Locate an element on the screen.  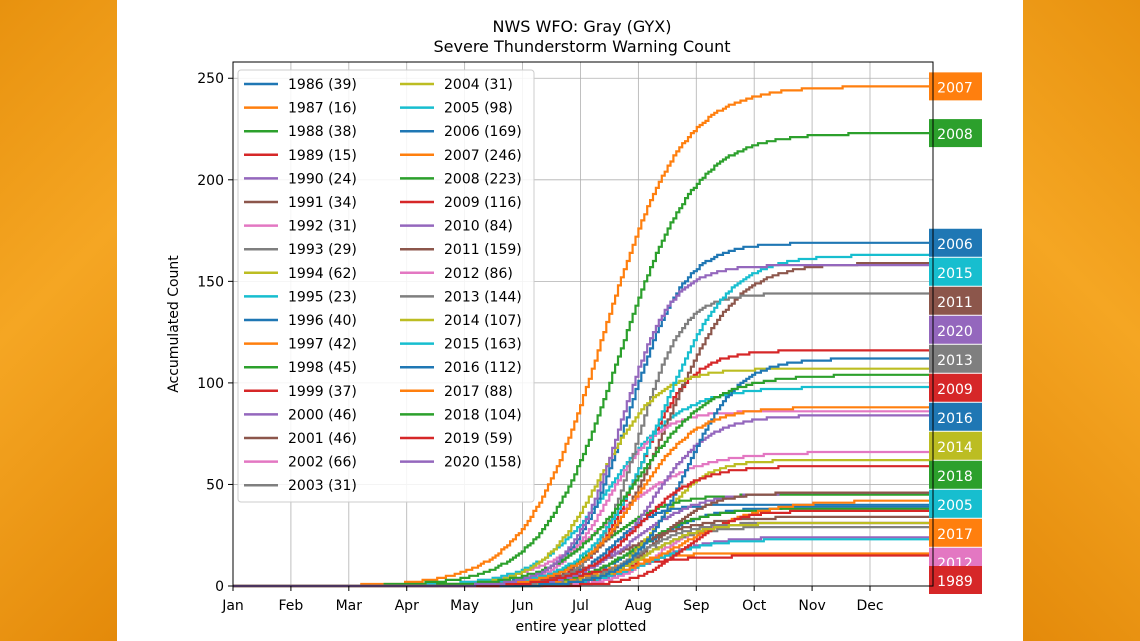
end-label-1989: 1989 is located at coordinates (955, 582).